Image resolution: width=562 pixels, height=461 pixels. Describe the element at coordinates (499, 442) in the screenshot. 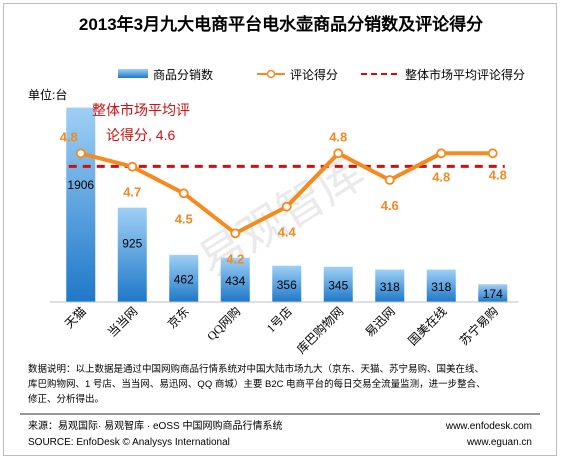

I see `source-url-eguan: www.eguan.cn` at that location.